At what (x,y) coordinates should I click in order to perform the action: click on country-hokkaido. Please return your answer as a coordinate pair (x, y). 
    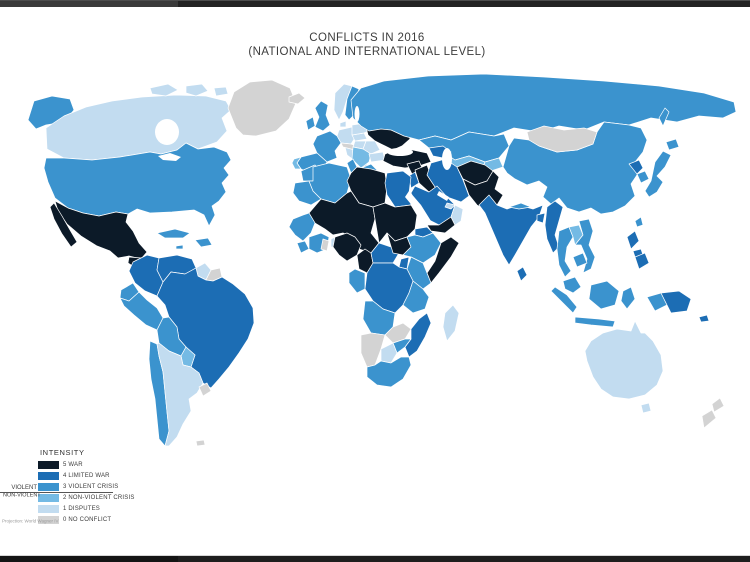
    Looking at the image, I should click on (672, 144).